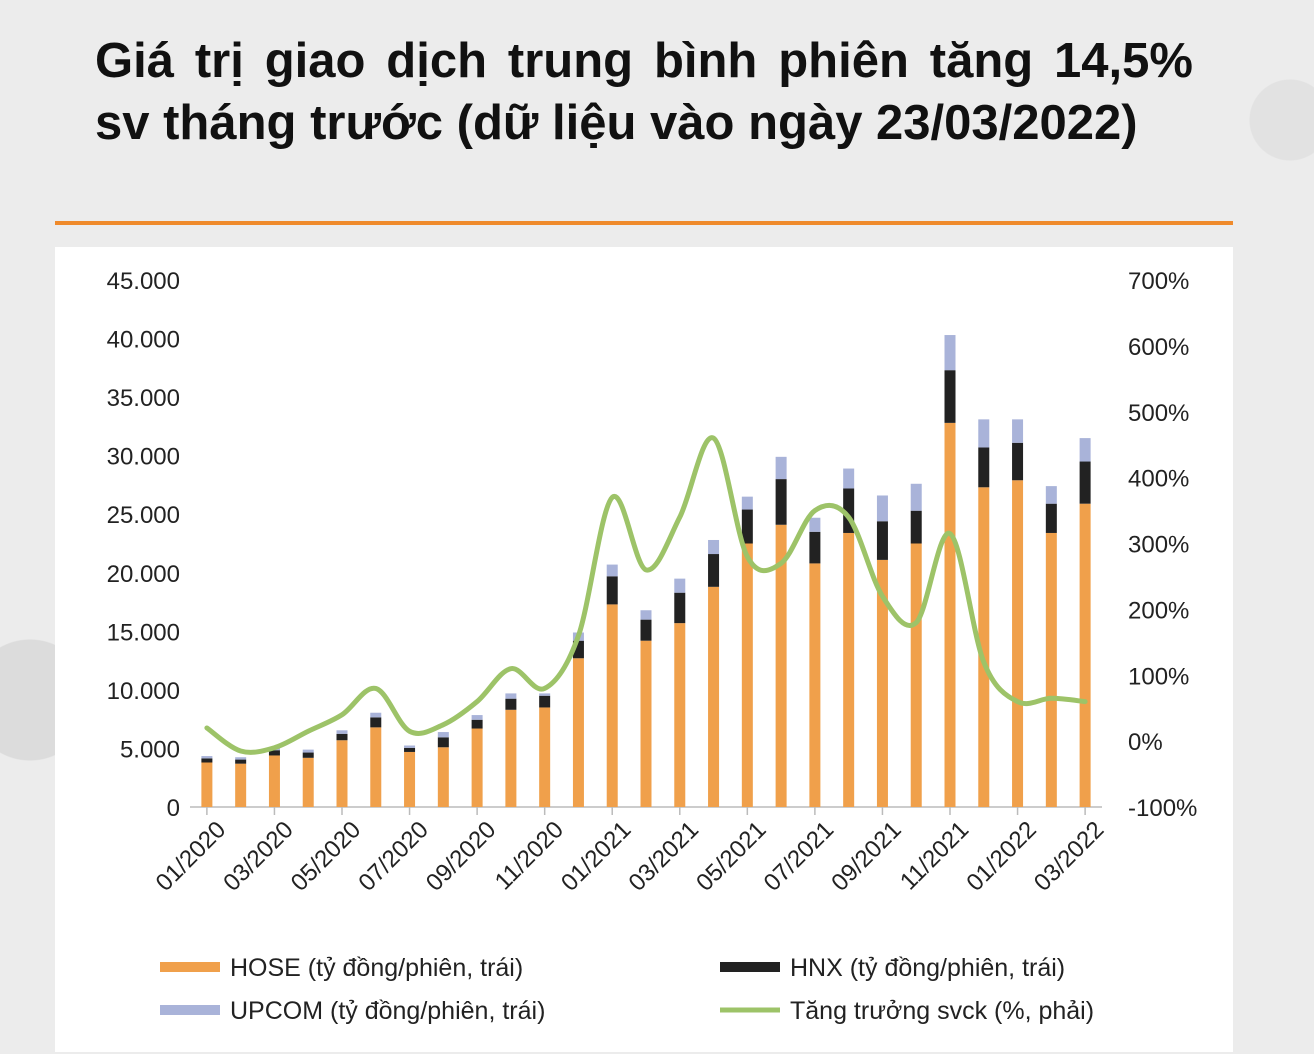 This screenshot has height=1054, width=1314. I want to click on x-tick-label: 03/2020, so click(258, 856).